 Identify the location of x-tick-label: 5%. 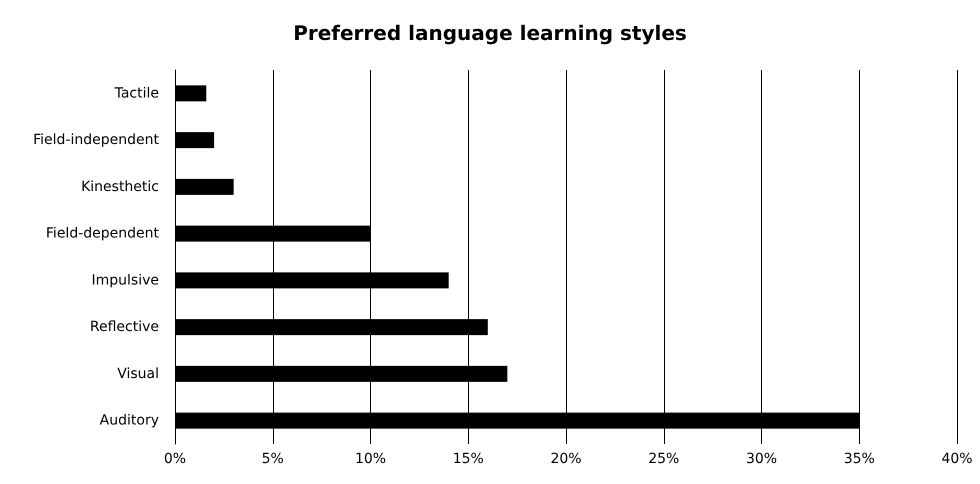
(273, 459).